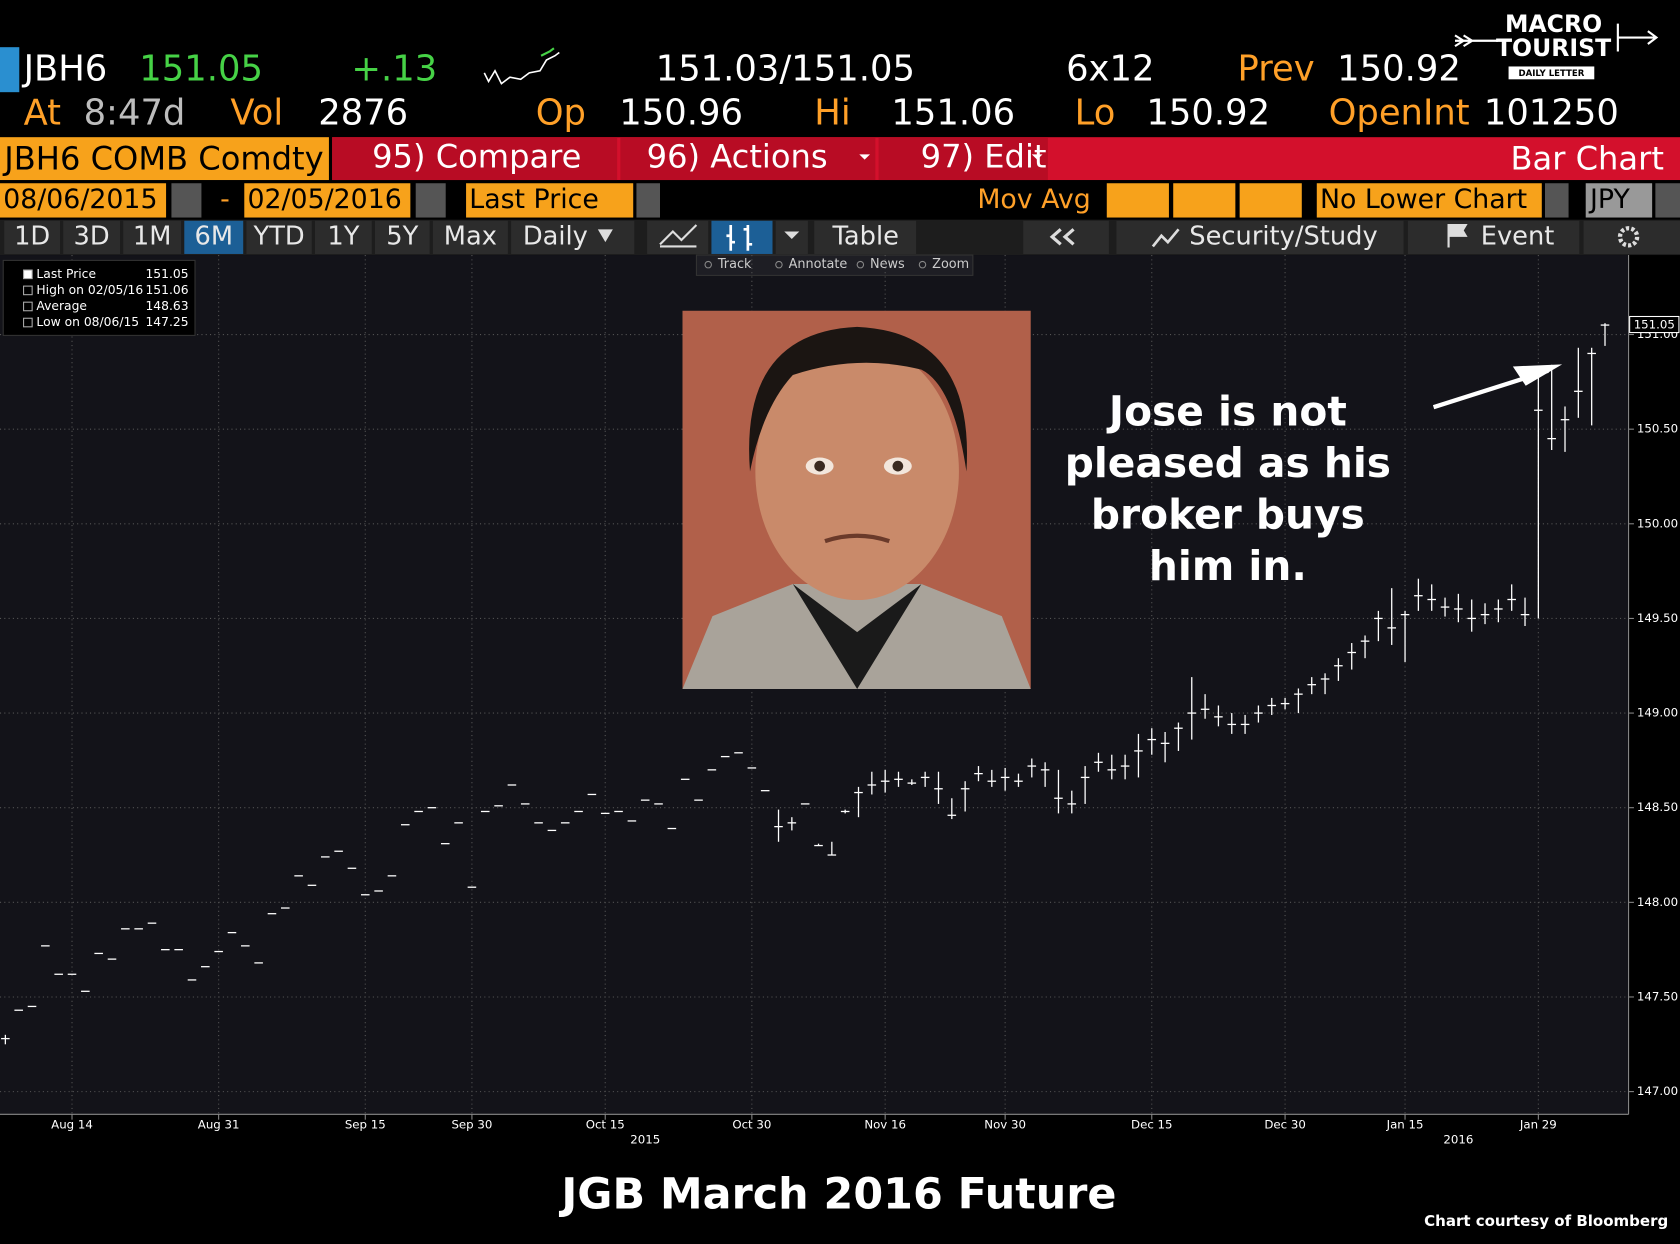 This screenshot has width=1680, height=1244. What do you see at coordinates (83, 200) in the screenshot?
I see `start-date-box` at bounding box center [83, 200].